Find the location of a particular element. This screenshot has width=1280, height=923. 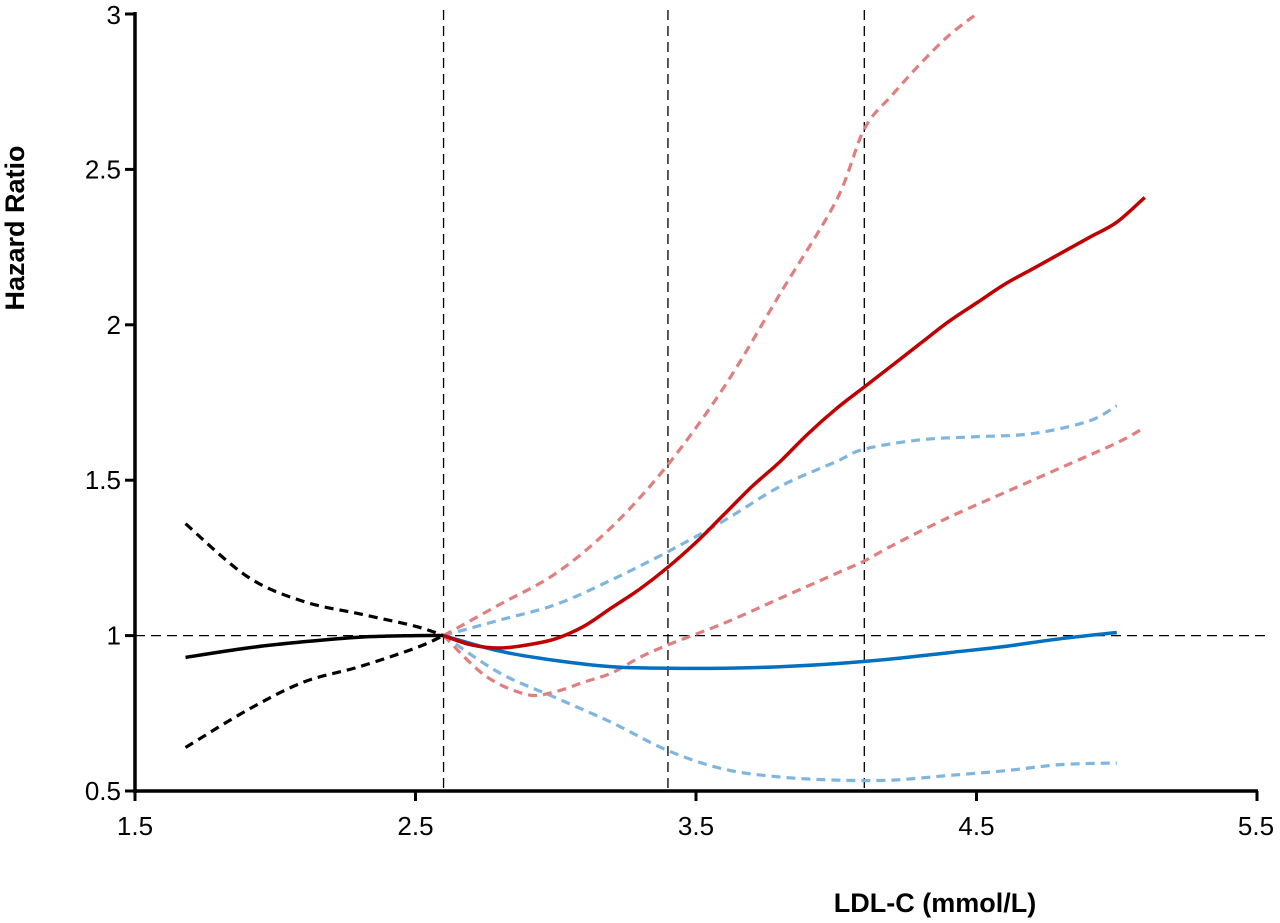

x-tick-label-0: 1.5 is located at coordinates (135, 826).